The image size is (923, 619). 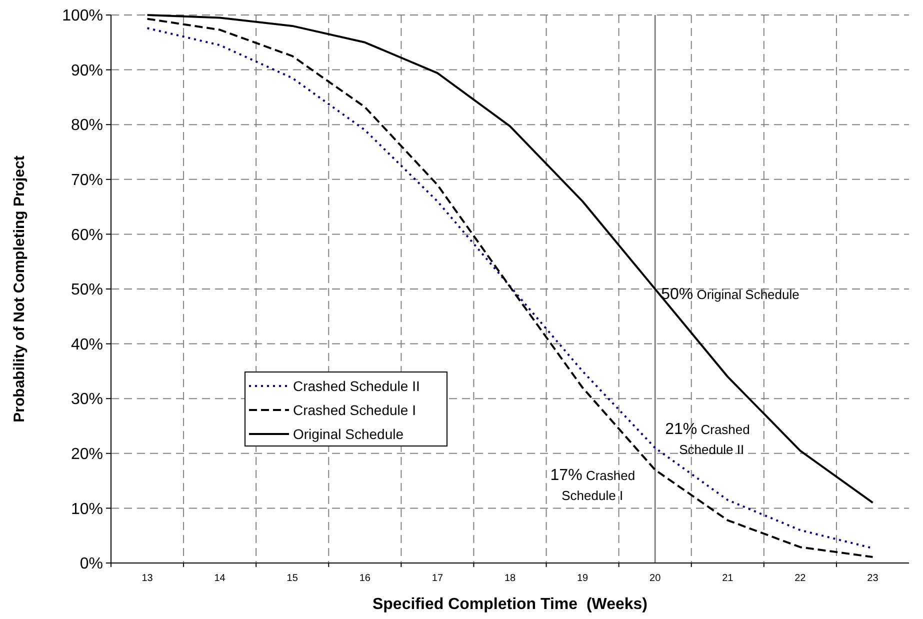 I want to click on annotation: 17% Crashed Schedule I, so click(x=593, y=484).